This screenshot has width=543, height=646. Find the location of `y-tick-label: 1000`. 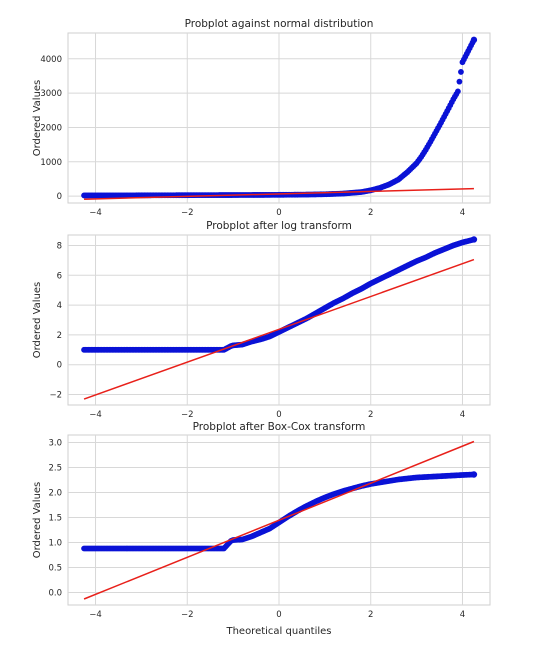

y-tick-label: 1000 is located at coordinates (51, 163).